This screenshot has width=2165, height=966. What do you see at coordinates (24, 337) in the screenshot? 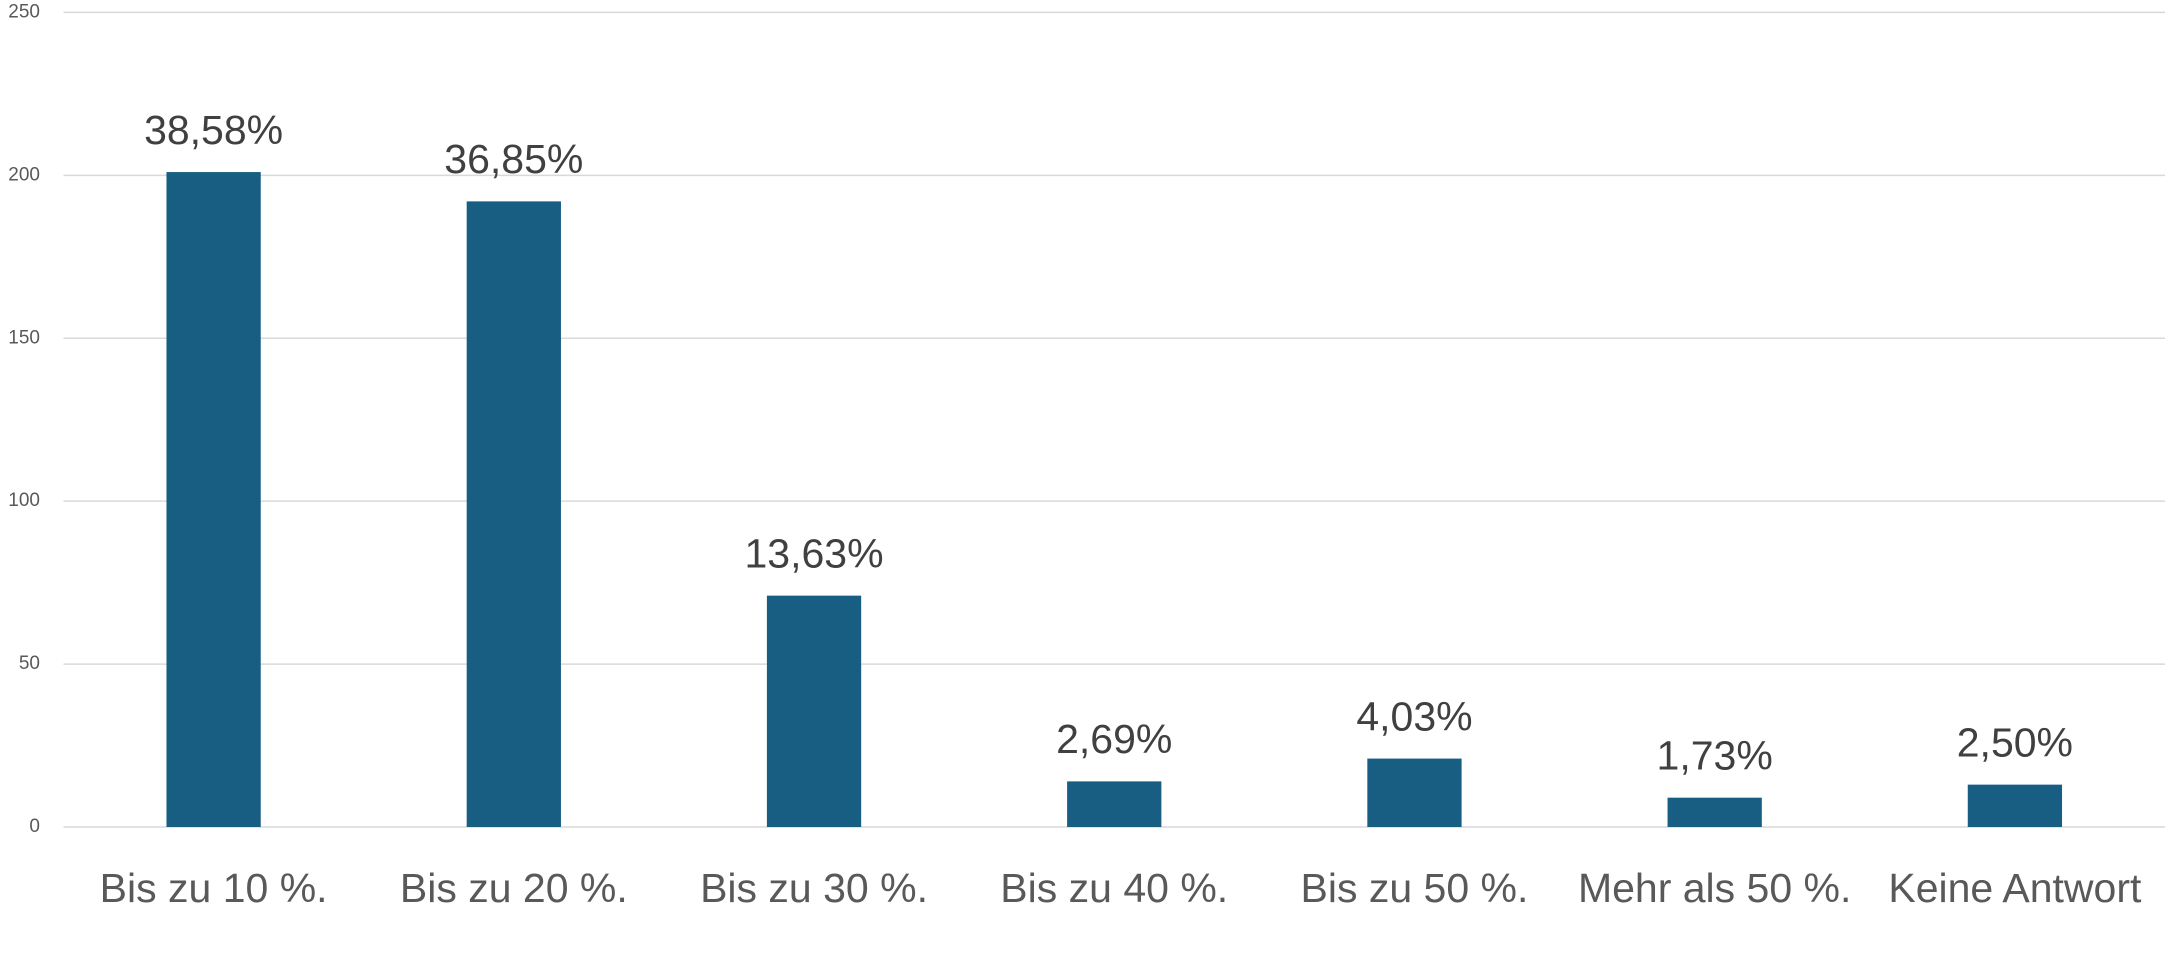
I see `y-tick-label: 150` at bounding box center [24, 337].